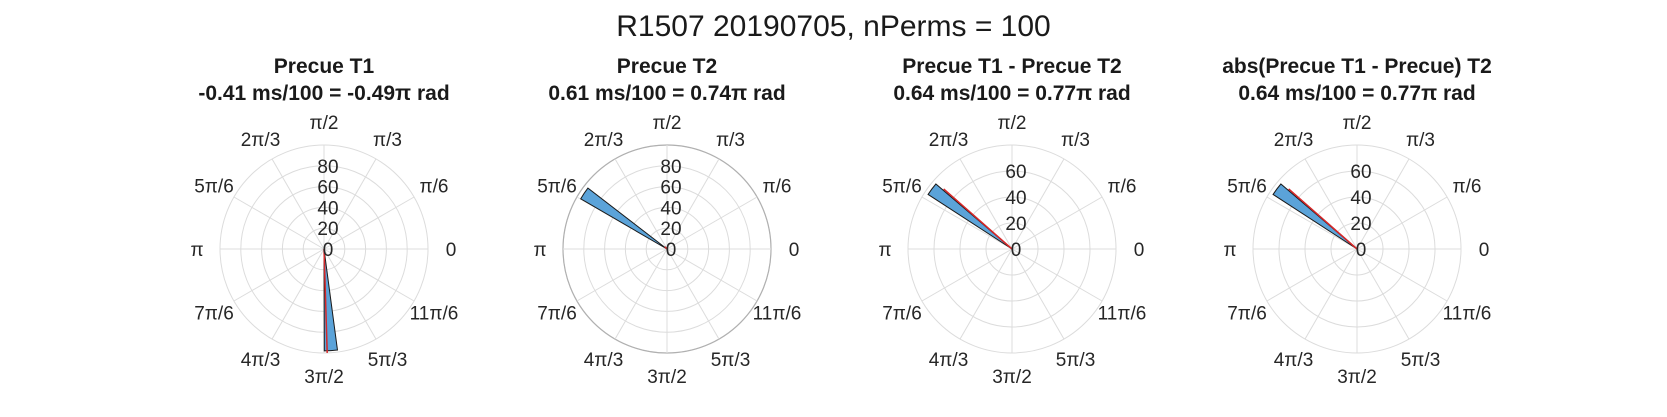  What do you see at coordinates (1357, 66) in the screenshot?
I see `panel-title: abs(Precue T1 - Precue) T2` at bounding box center [1357, 66].